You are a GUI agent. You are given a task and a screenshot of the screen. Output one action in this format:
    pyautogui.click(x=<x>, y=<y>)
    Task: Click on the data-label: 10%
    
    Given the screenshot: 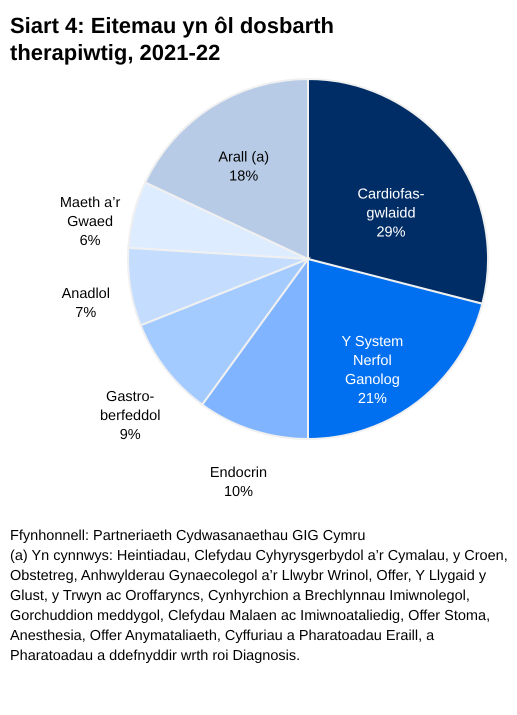 What is the action you would take?
    pyautogui.click(x=239, y=492)
    